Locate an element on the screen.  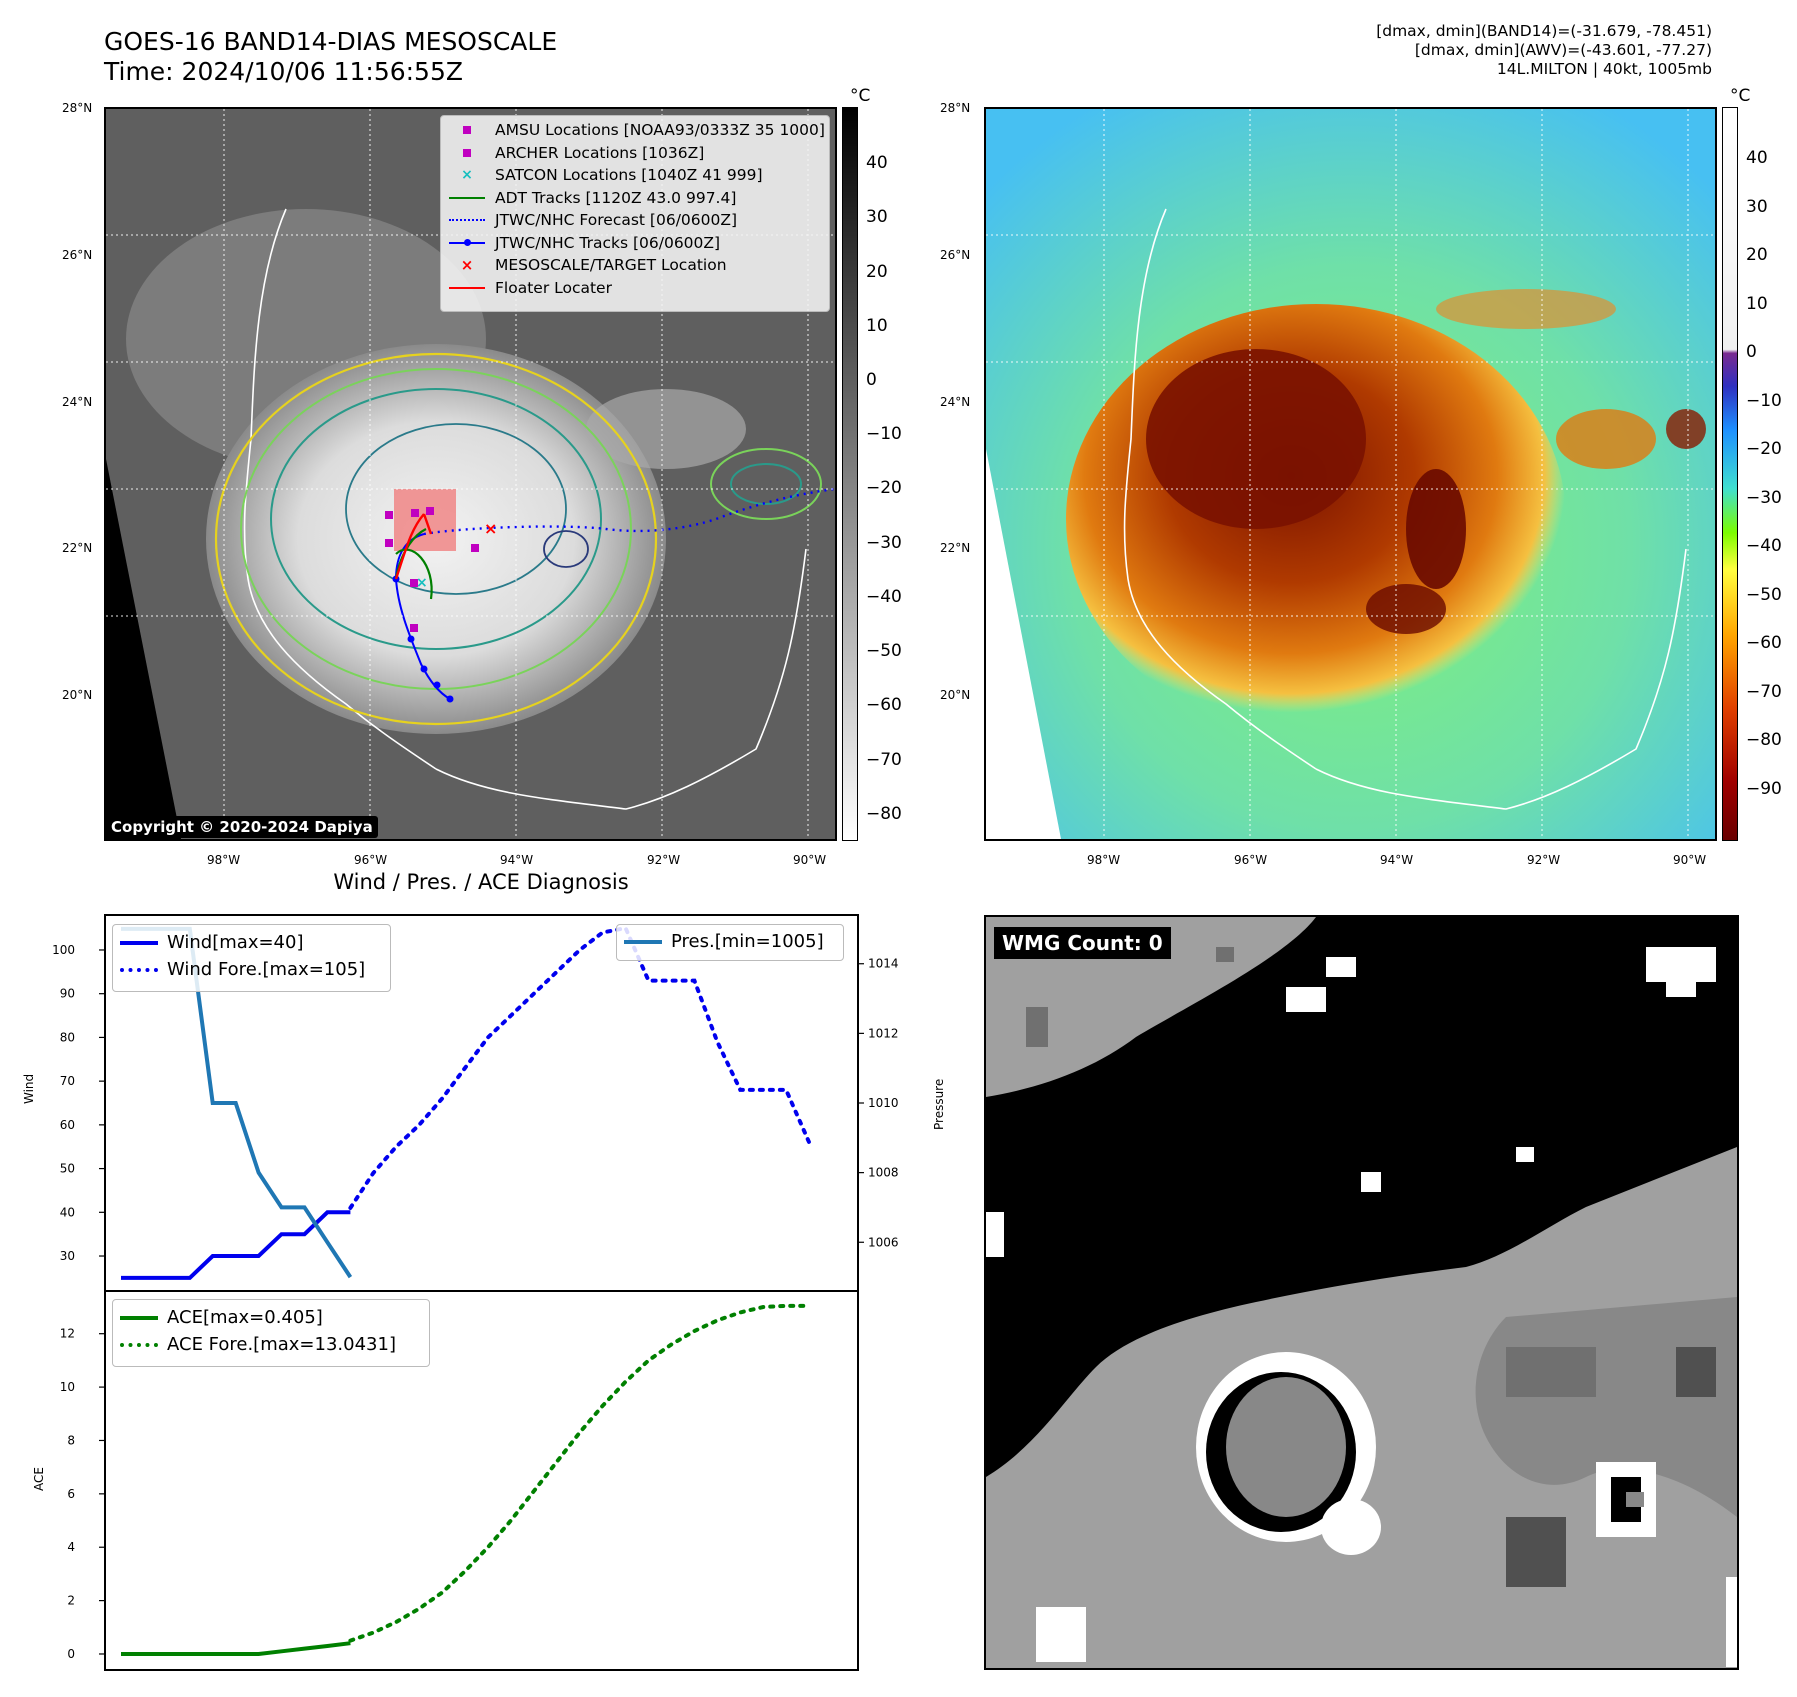
ir-colorbar-unit: °C is located at coordinates (860, 96).